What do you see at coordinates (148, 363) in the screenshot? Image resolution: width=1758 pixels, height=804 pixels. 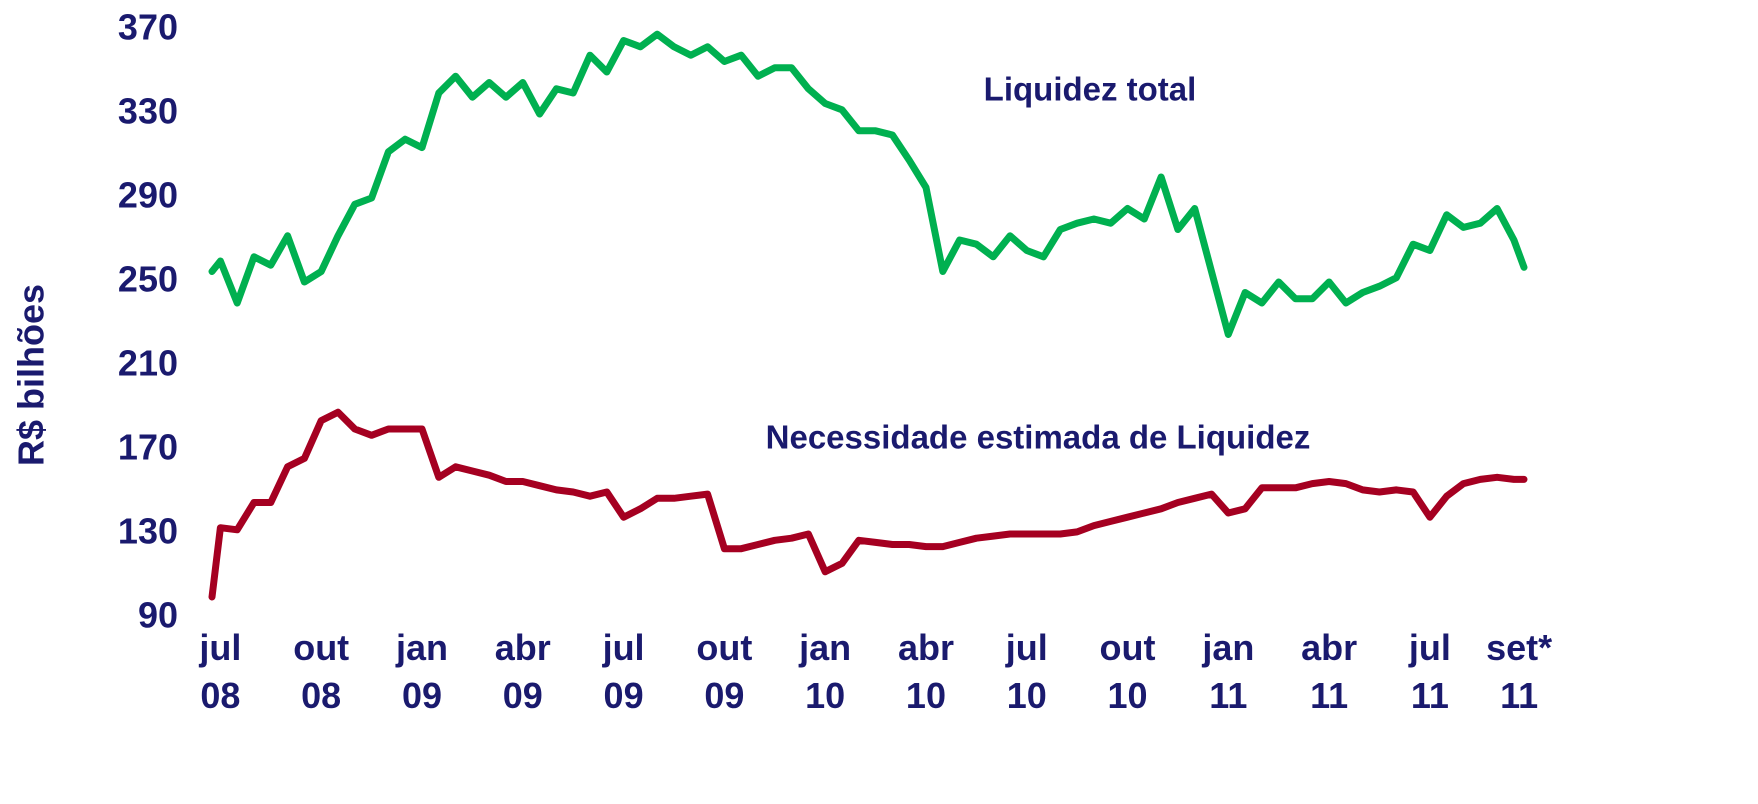 I see `y-tick-label: 210` at bounding box center [148, 363].